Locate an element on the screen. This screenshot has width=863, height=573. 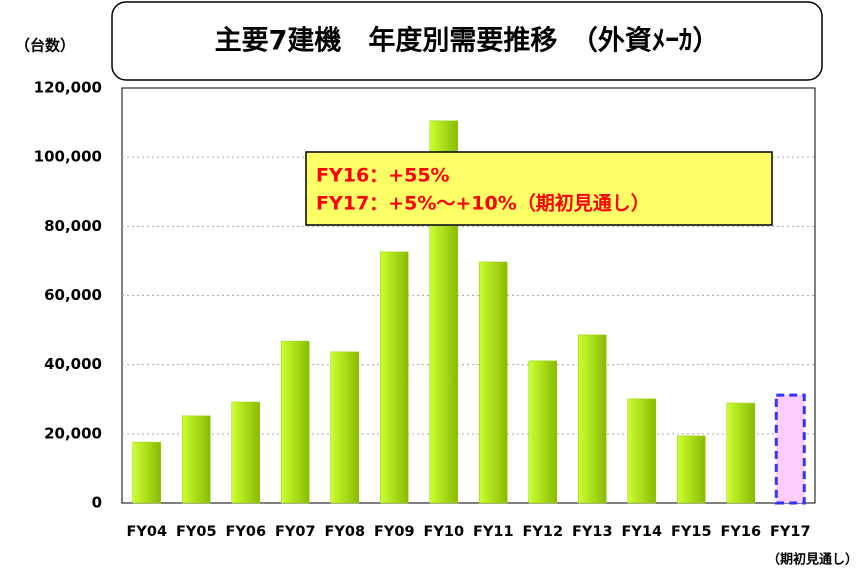
note: （期初見通し） is located at coordinates (812, 560).